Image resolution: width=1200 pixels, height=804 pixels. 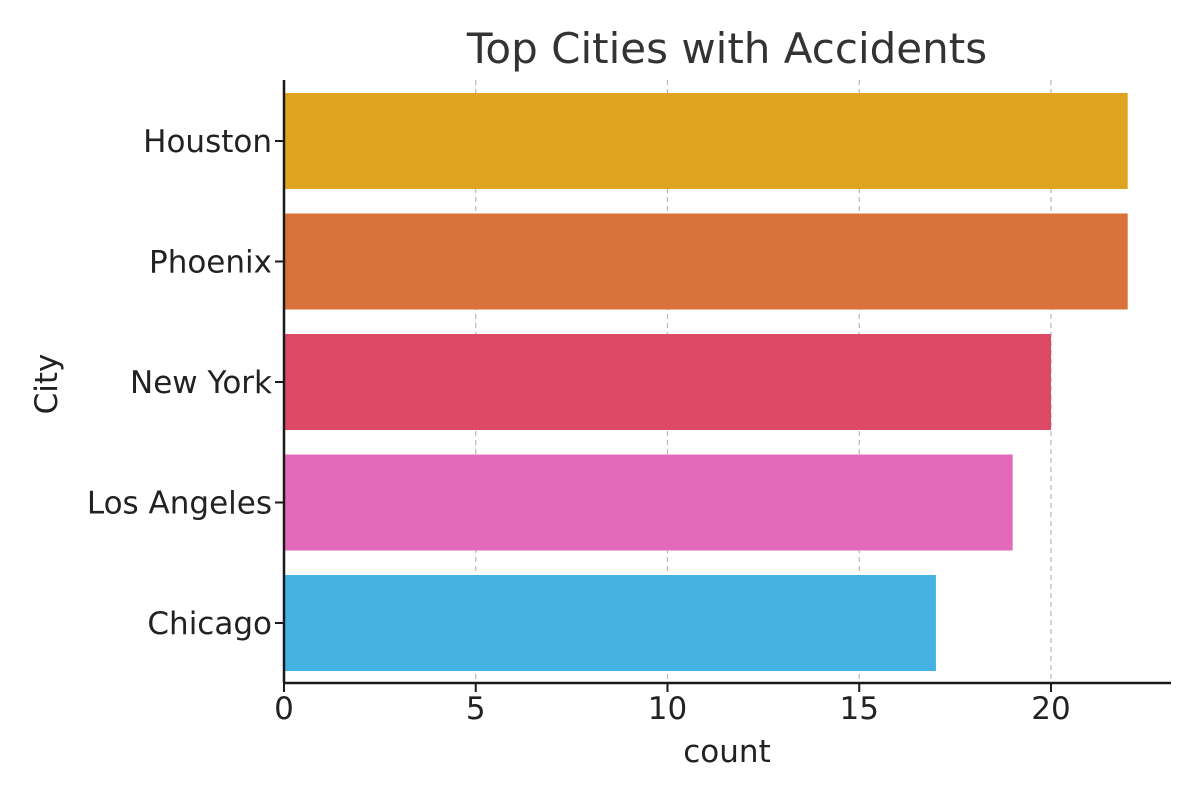 I want to click on y-axis-label: City, so click(x=47, y=384).